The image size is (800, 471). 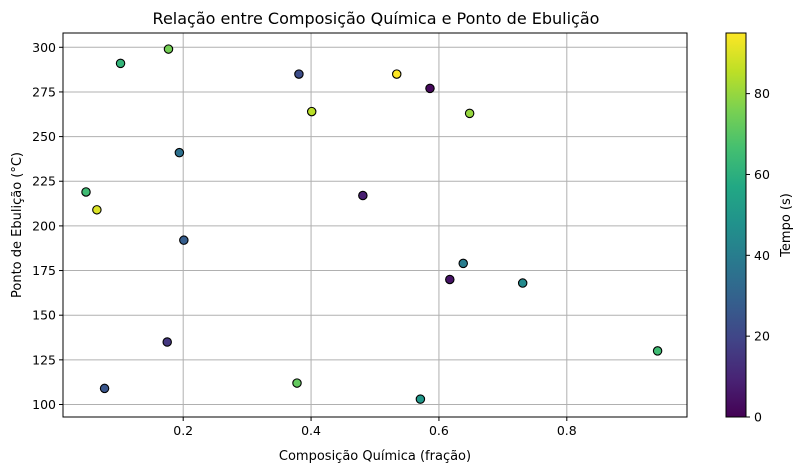 I want to click on colorbar-tick-label: 0, so click(x=758, y=417).